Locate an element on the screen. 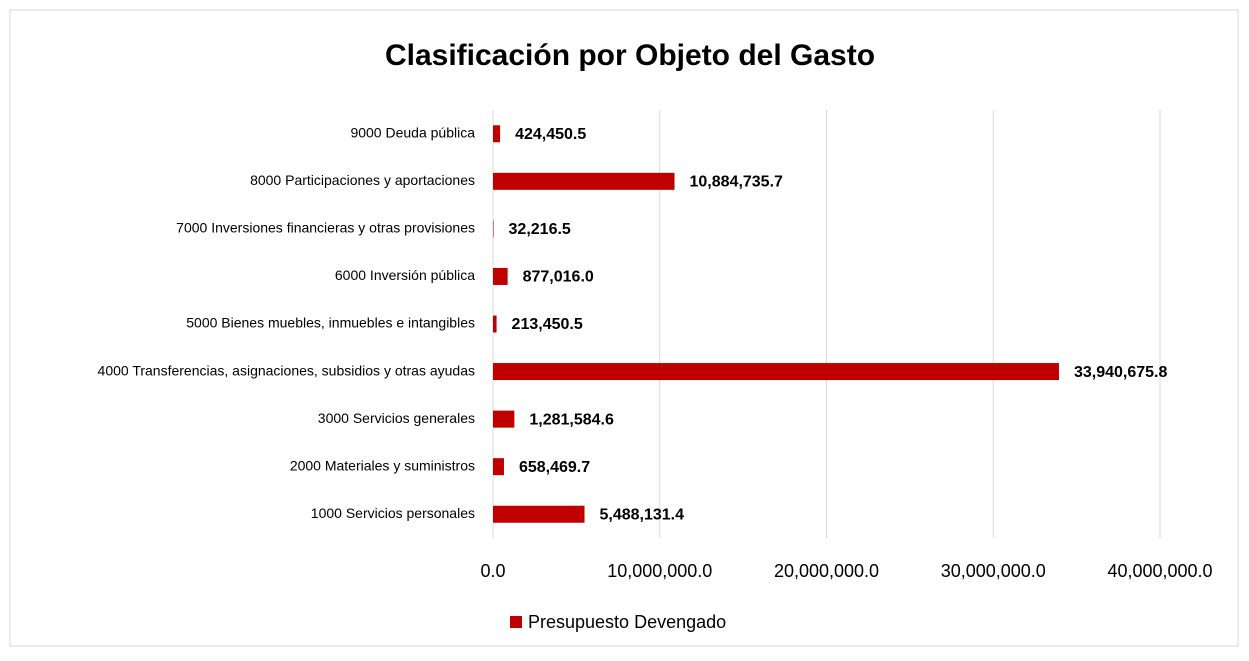 The width and height of the screenshot is (1249, 661). x-tick-label: 10,000,000.0 is located at coordinates (659, 571).